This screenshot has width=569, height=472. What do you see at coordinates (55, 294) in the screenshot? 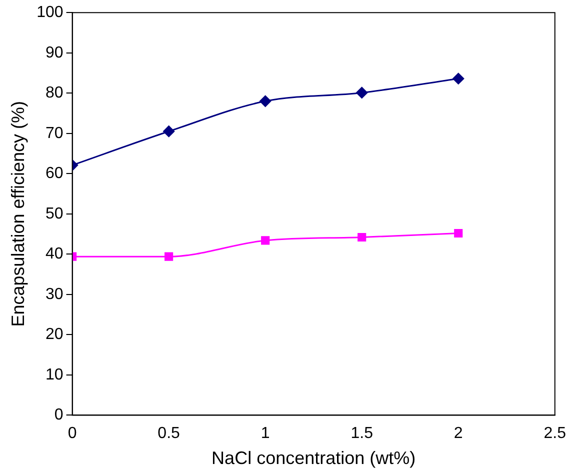
I see `y-tick-label: 30` at bounding box center [55, 294].